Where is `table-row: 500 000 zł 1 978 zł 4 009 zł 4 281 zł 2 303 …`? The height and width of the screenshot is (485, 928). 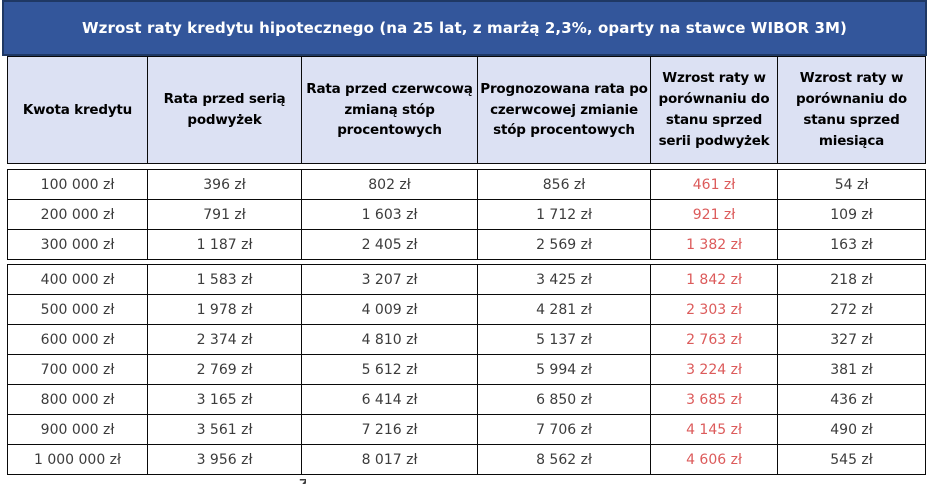 table-row: 500 000 zł 1 978 zł 4 009 zł 4 281 zł 2 303 … is located at coordinates (466, 309).